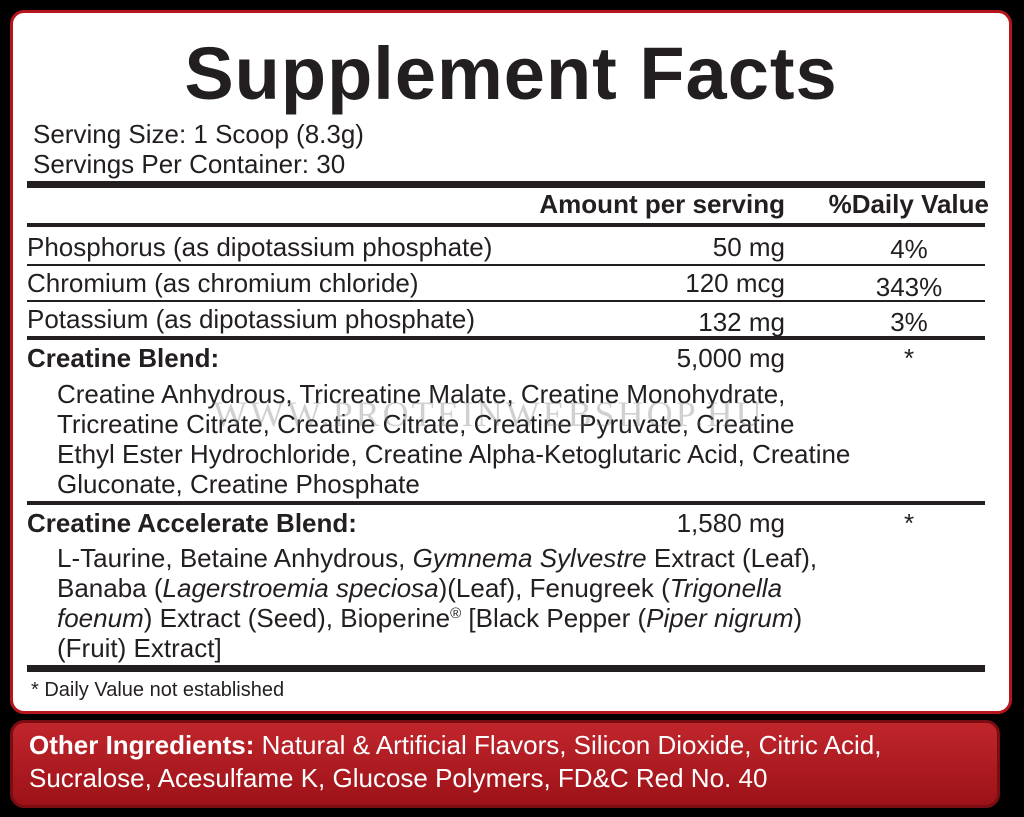 Image resolution: width=1024 pixels, height=817 pixels. I want to click on ingredient-text: ) (Fruit) Extract], so click(430, 633).